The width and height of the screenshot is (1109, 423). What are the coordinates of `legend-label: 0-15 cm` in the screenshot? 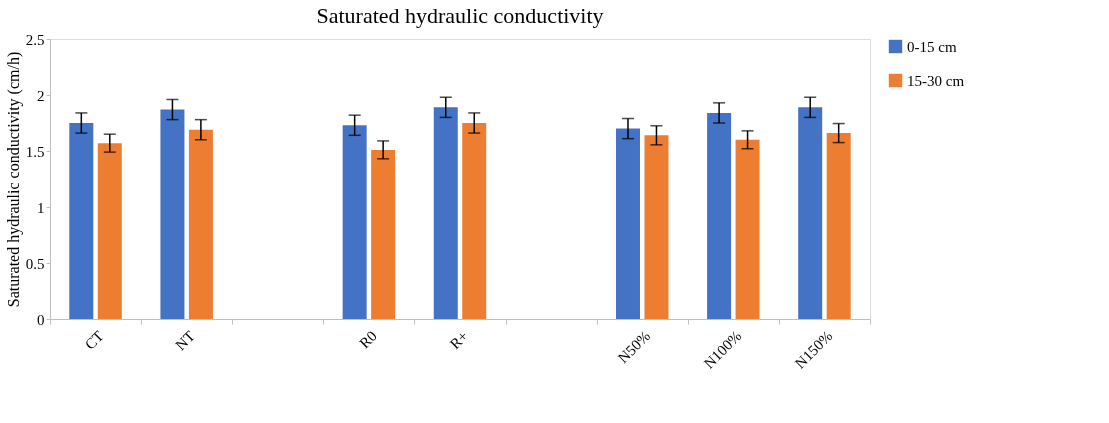 It's located at (932, 46).